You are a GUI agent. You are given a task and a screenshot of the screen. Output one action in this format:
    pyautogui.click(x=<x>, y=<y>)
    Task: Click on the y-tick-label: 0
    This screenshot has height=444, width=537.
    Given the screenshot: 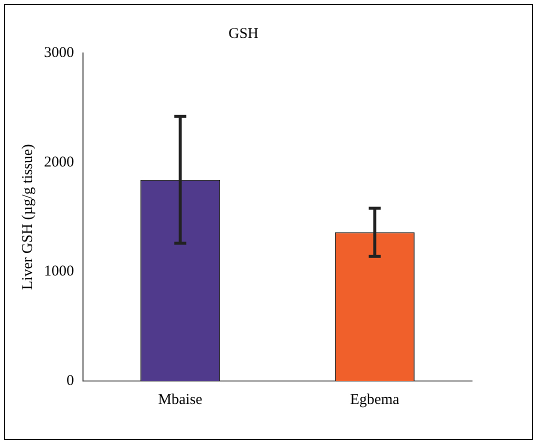 What is the action you would take?
    pyautogui.click(x=70, y=380)
    